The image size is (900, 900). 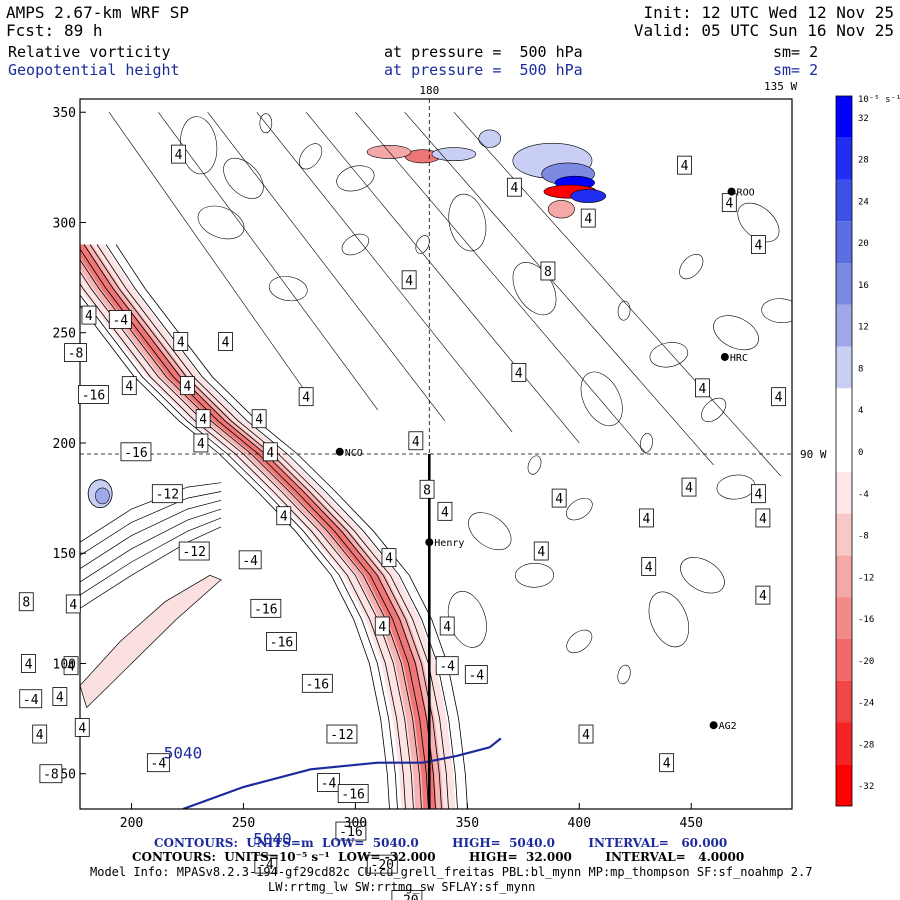 I want to click on contour-label: -20, so click(x=382, y=864).